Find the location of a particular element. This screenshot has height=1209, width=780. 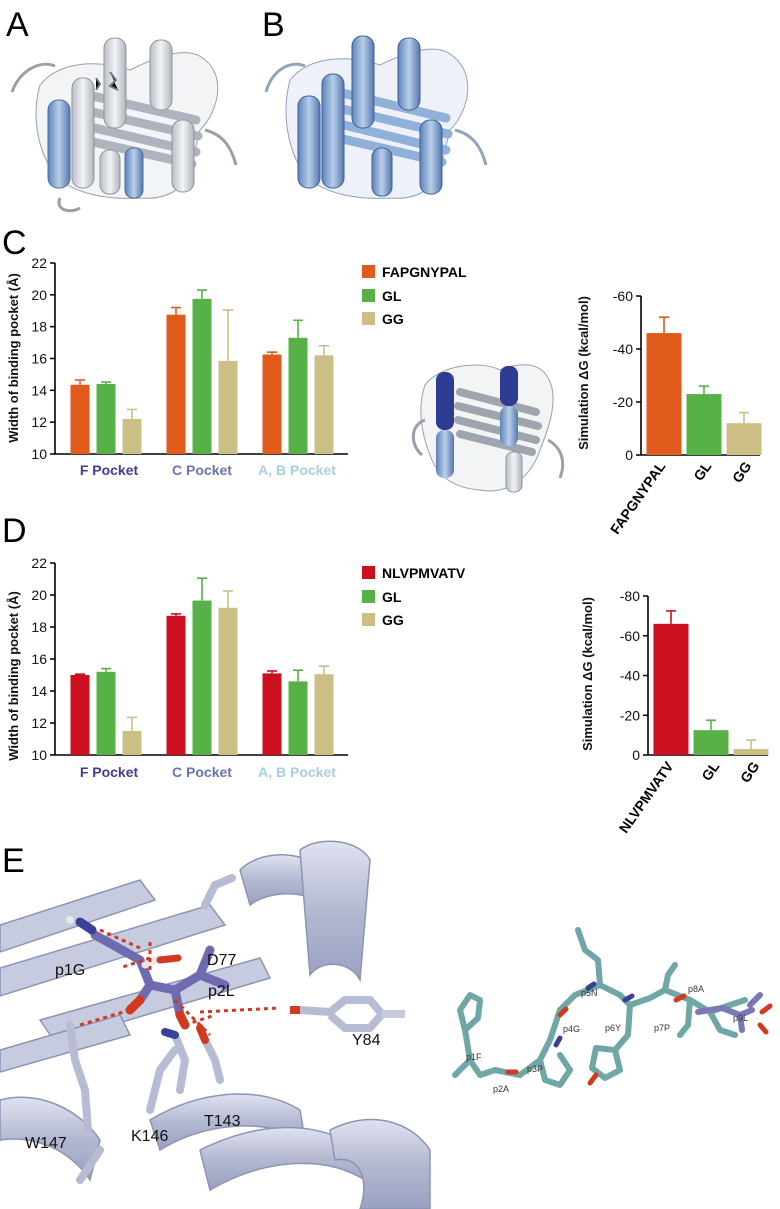

trace-label-p7p: p7P is located at coordinates (662, 1028).